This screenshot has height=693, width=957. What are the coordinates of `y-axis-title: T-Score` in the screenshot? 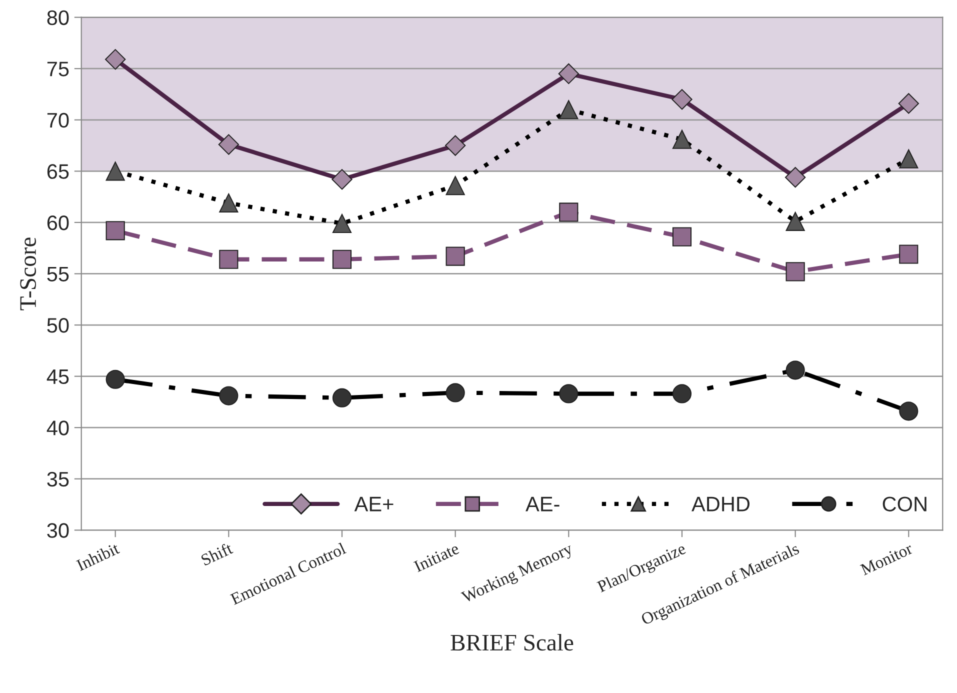 It's located at (28, 274).